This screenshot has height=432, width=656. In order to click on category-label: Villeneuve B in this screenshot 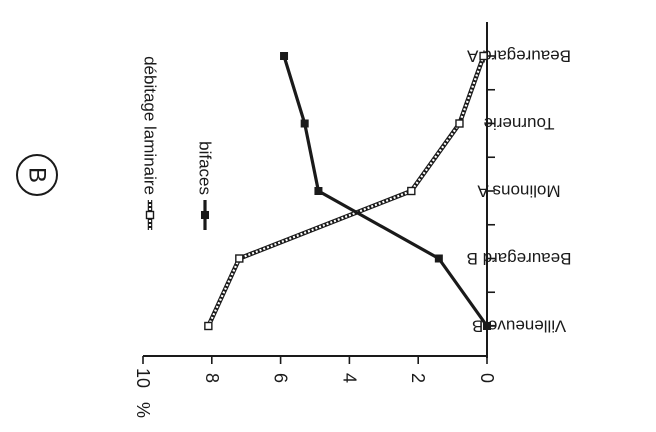, I will do `click(519, 326)`.